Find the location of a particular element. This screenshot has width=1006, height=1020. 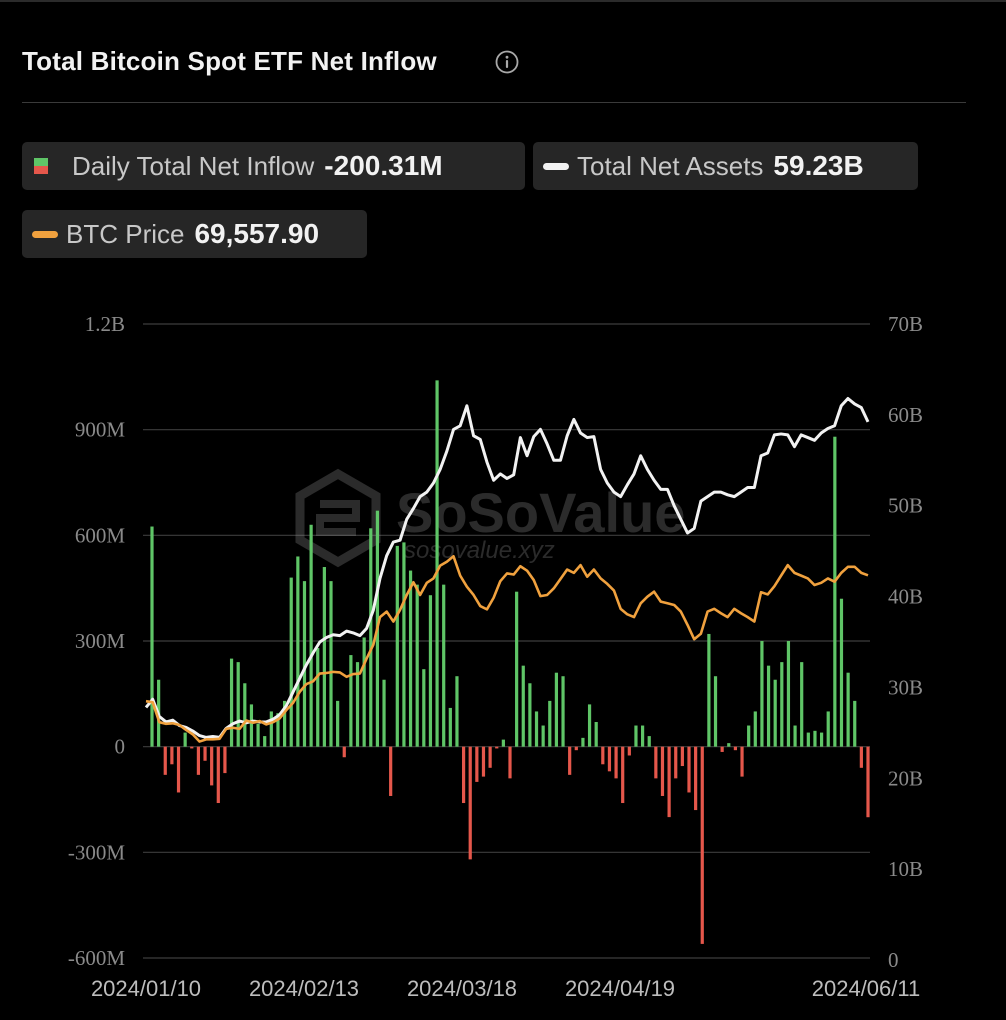

right-axis-tick: 30B is located at coordinates (905, 687).